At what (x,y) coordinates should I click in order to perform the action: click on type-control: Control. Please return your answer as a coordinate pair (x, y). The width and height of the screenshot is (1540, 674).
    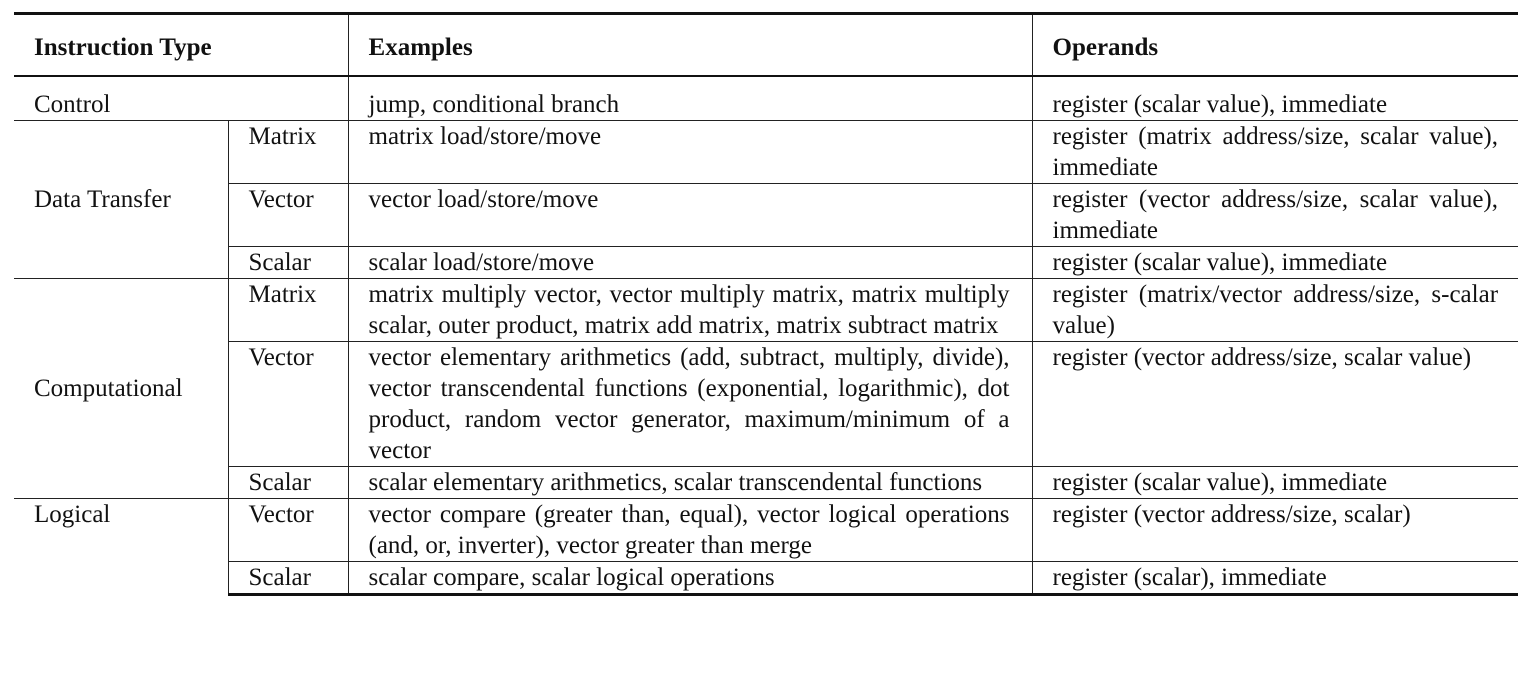
    Looking at the image, I should click on (181, 98).